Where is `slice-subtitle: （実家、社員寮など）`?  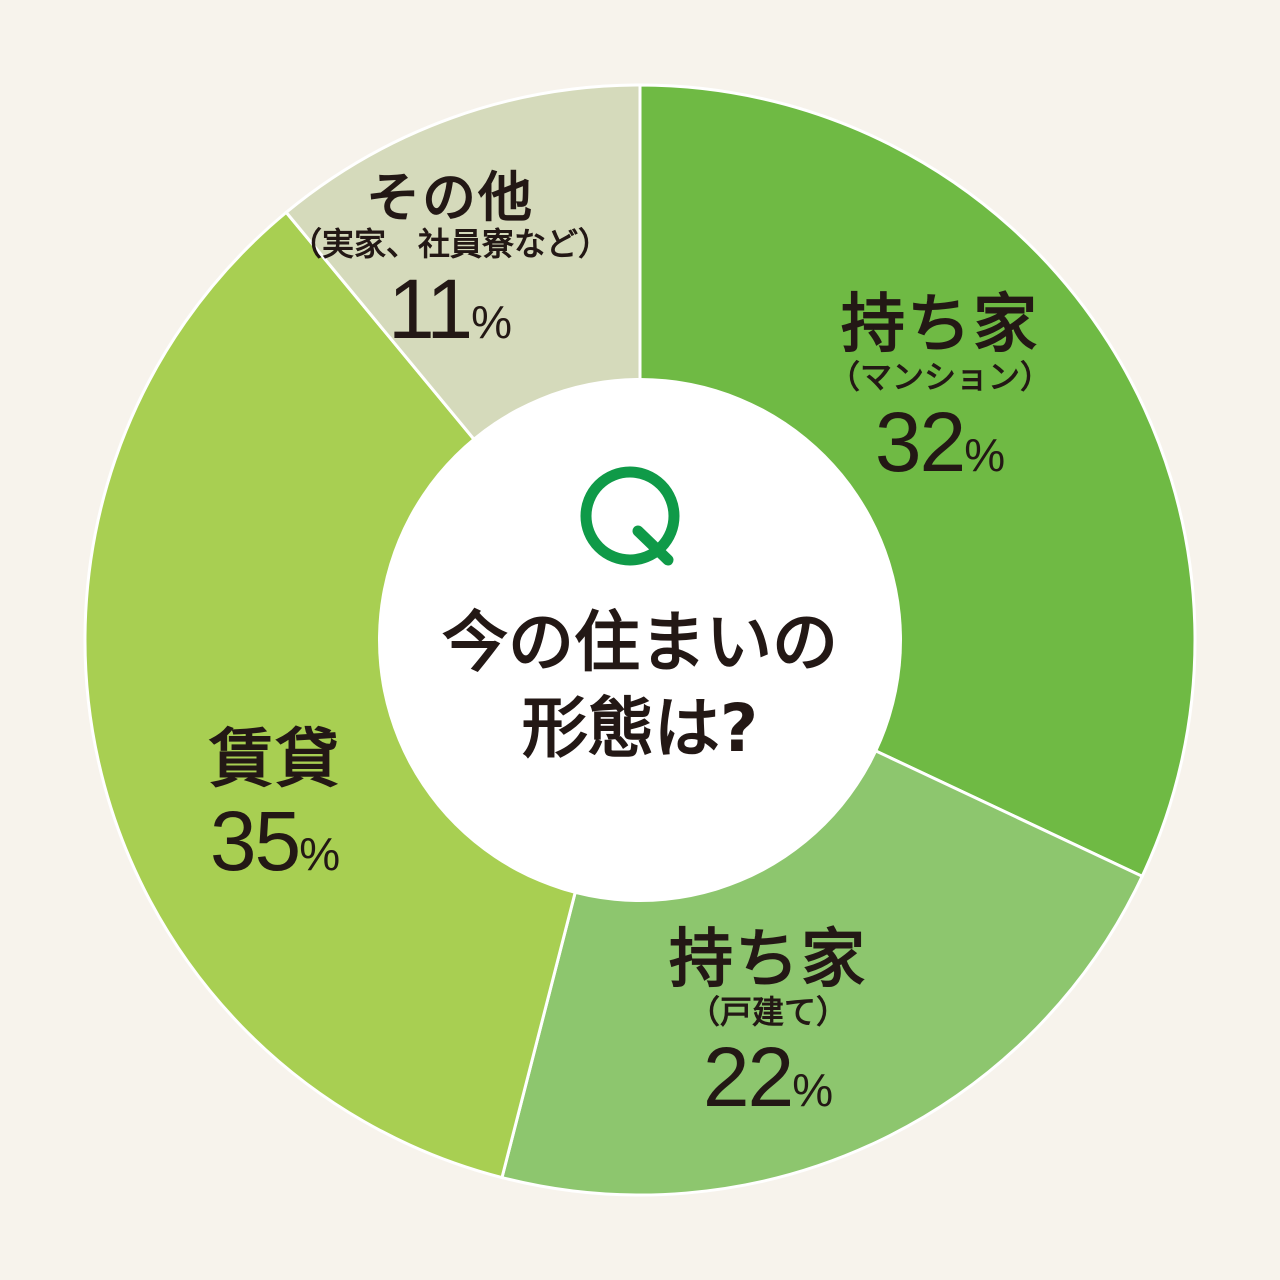
slice-subtitle: （実家、社員寮など） is located at coordinates (450, 244).